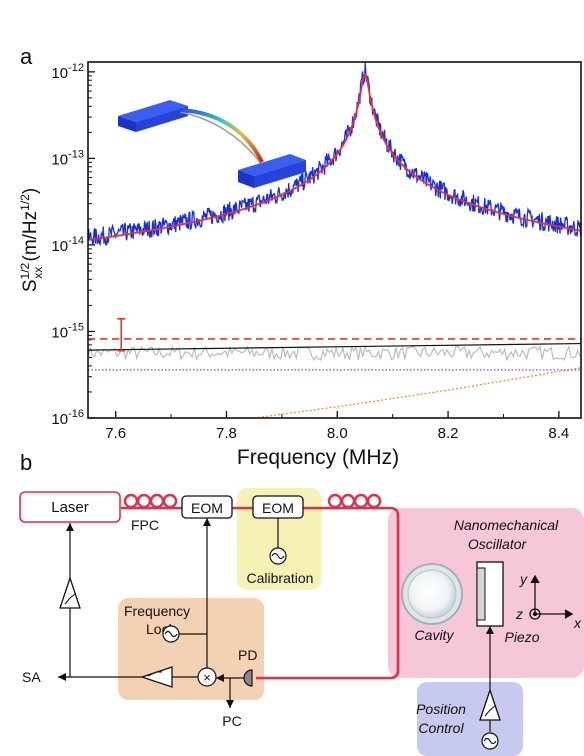  I want to click on pd-to-mixer-arrow, so click(220, 678).